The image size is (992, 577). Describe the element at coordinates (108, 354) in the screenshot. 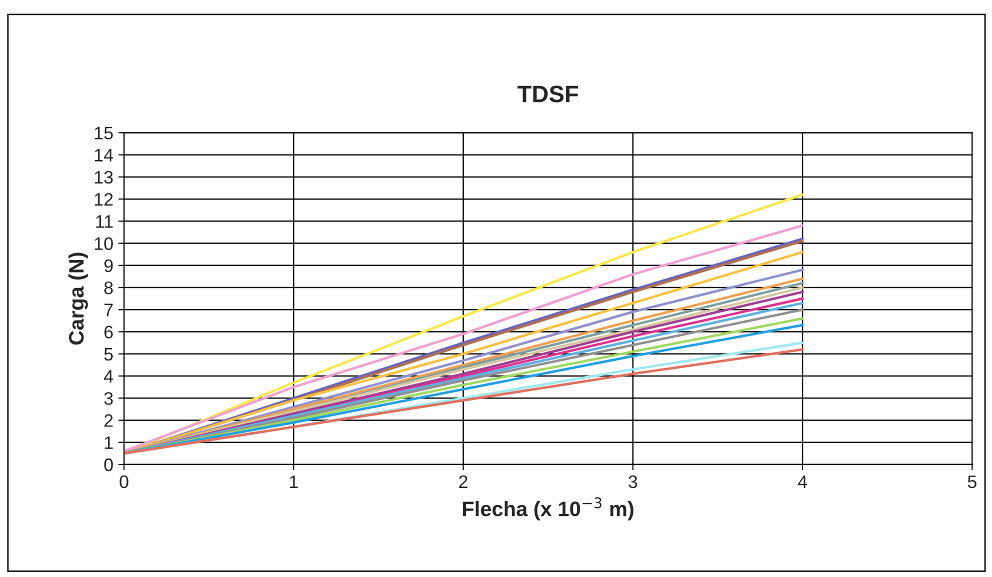

I see `y-tick-label: 5` at that location.